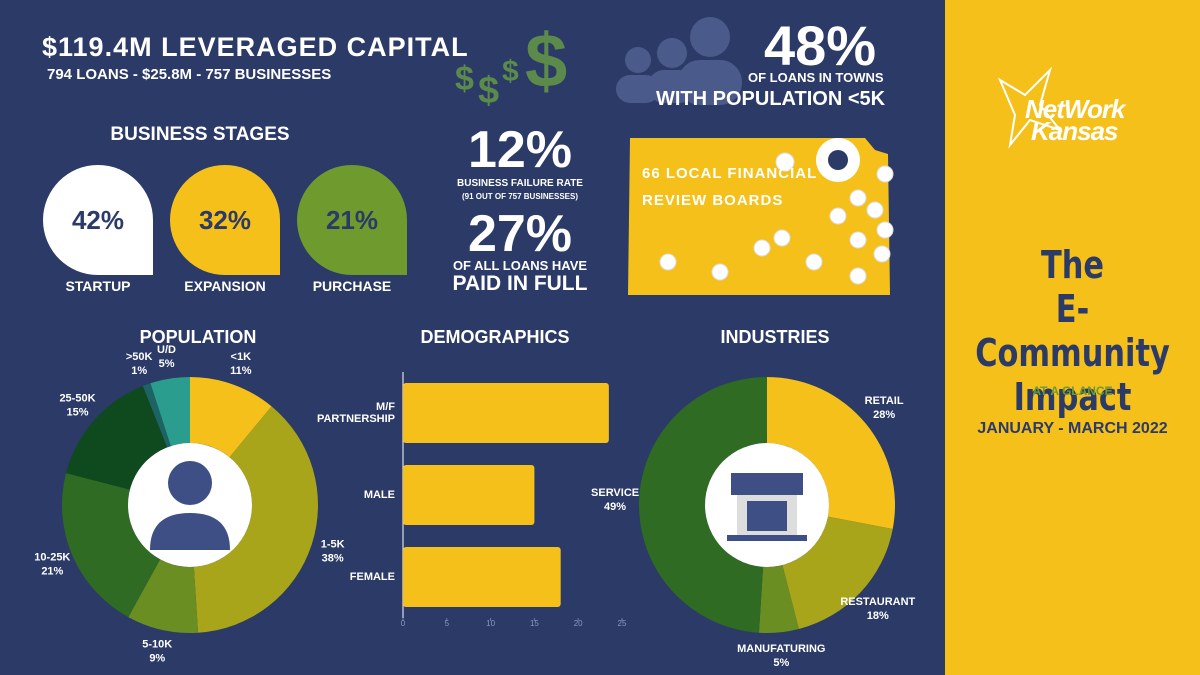 The image size is (1200, 675). I want to click on slice-value: 49%, so click(615, 507).